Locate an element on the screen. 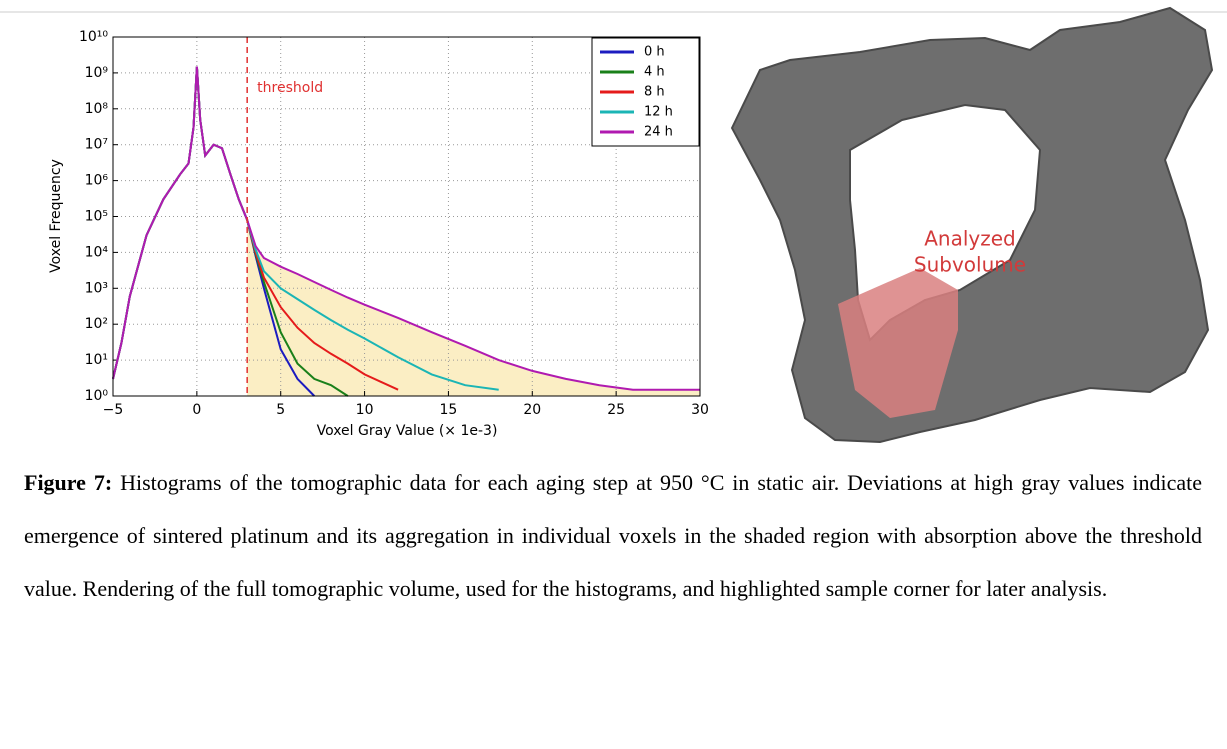  y-tick-label: 10⁸ is located at coordinates (97, 109).